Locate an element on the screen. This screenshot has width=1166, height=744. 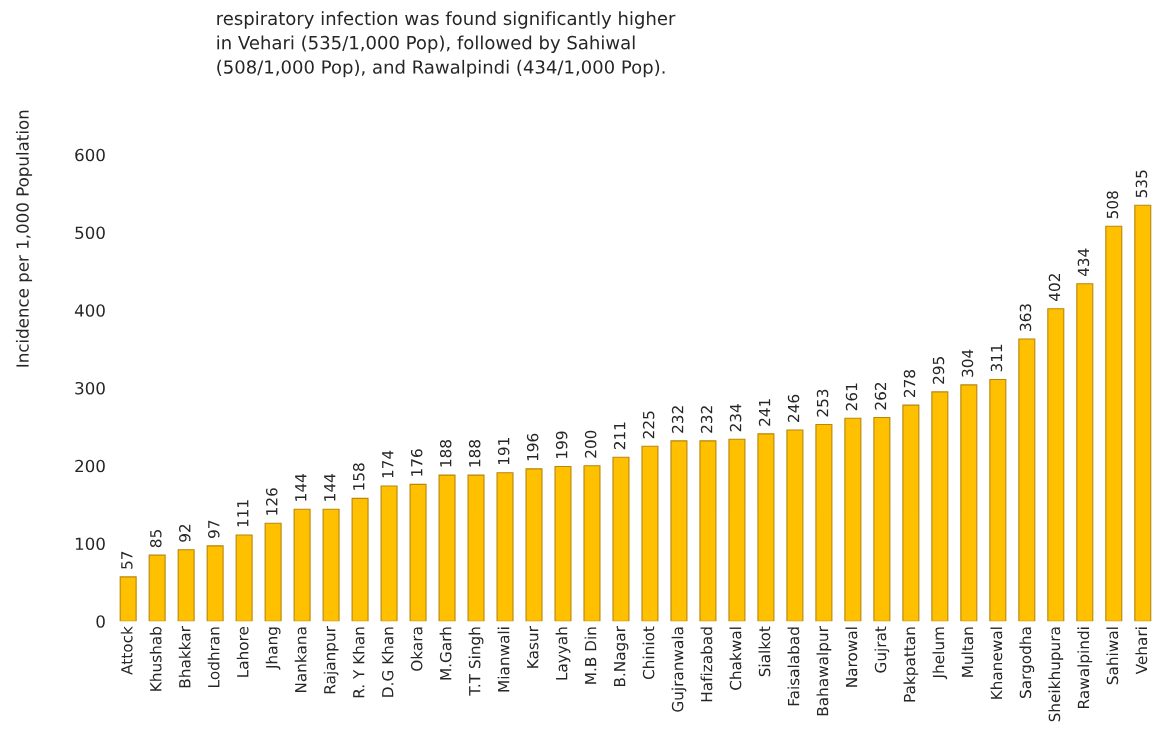
data-label: 196 is located at coordinates (532, 447).